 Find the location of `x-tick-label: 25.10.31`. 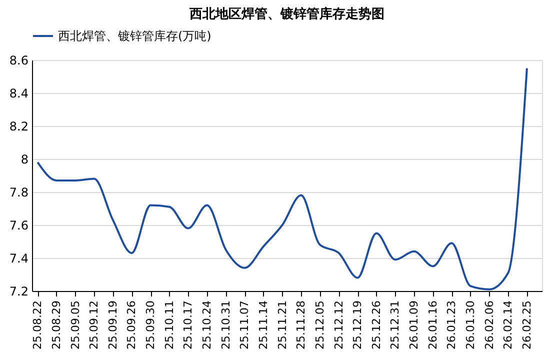

x-tick-label: 25.10.31 is located at coordinates (225, 325).